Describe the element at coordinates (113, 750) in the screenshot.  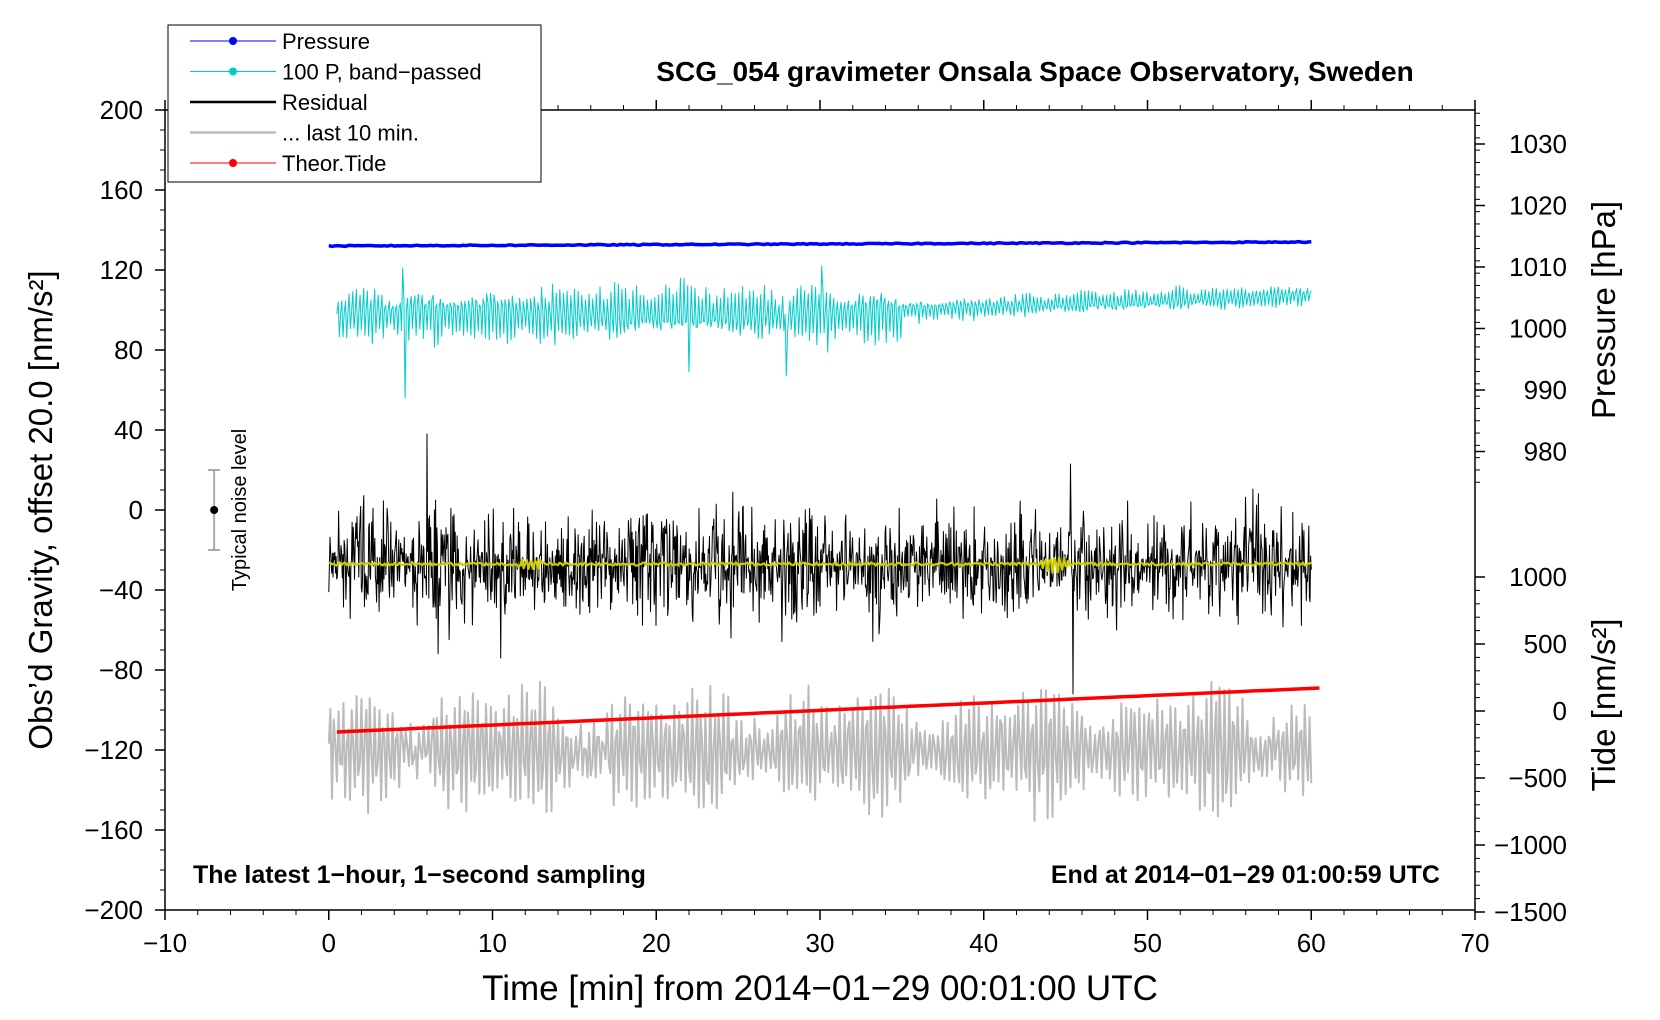
I see `y-tick-label: −120` at that location.